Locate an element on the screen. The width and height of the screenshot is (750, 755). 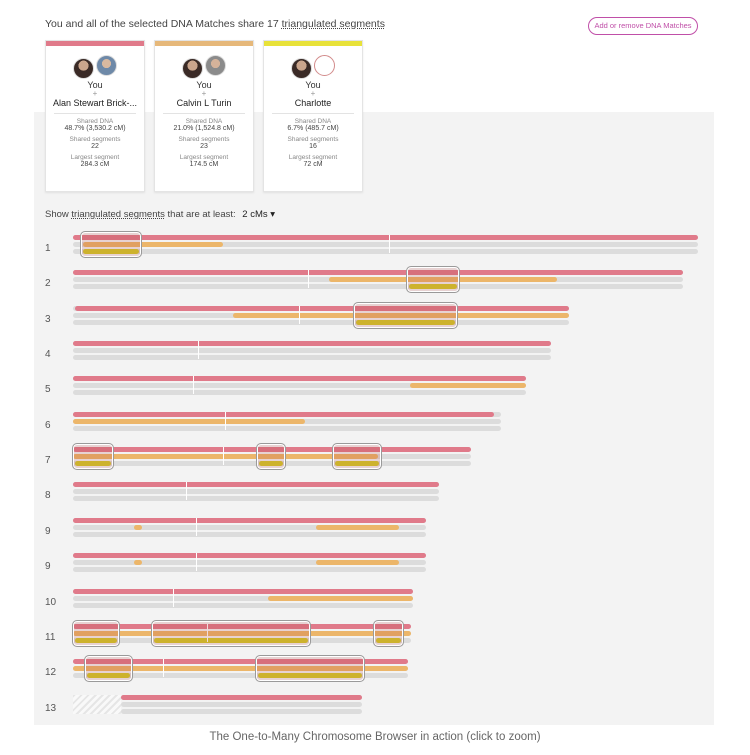
shared-dna-value: 6.7% (485.7 cM) is located at coordinates (313, 128).